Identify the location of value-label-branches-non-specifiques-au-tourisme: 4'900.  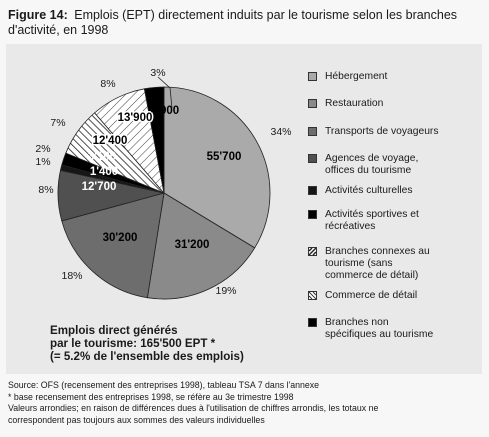
(165, 111).